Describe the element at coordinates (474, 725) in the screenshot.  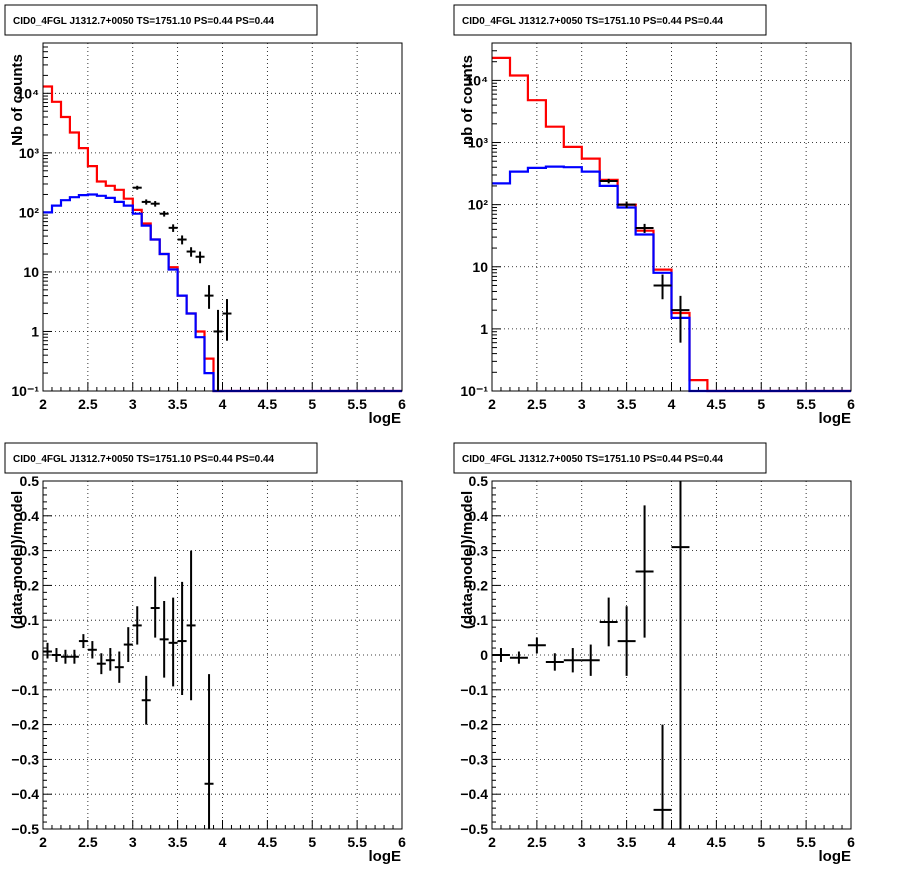
I see `y-tick-label: −0.2` at that location.